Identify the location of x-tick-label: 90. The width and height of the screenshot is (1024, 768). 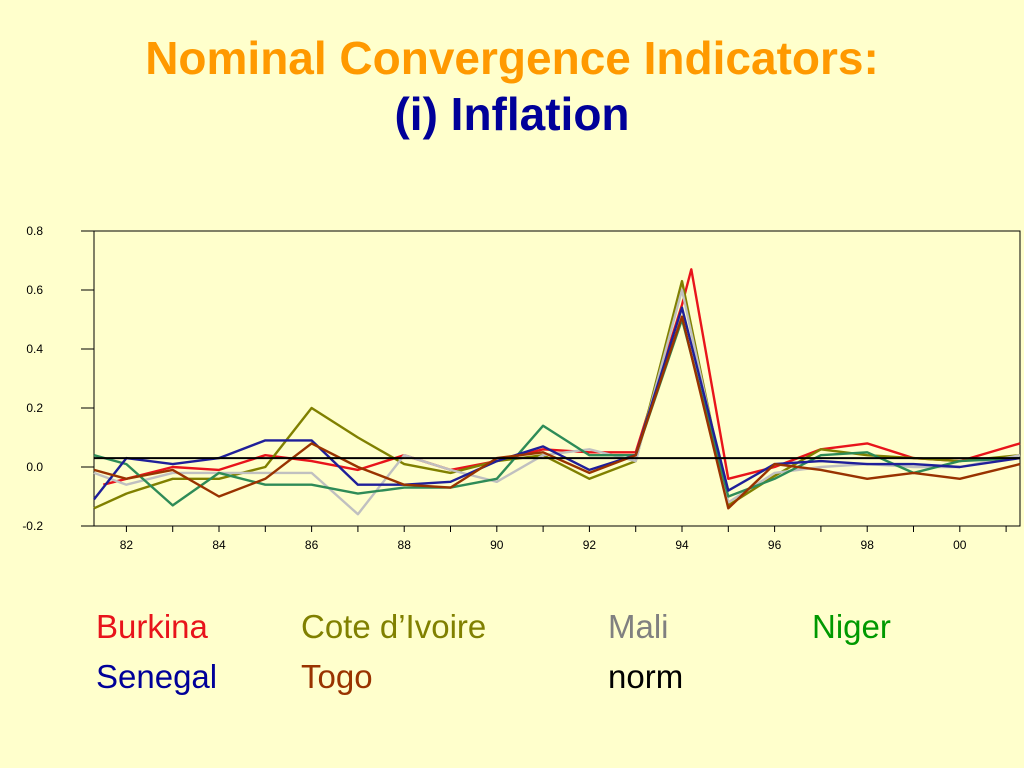
(497, 545).